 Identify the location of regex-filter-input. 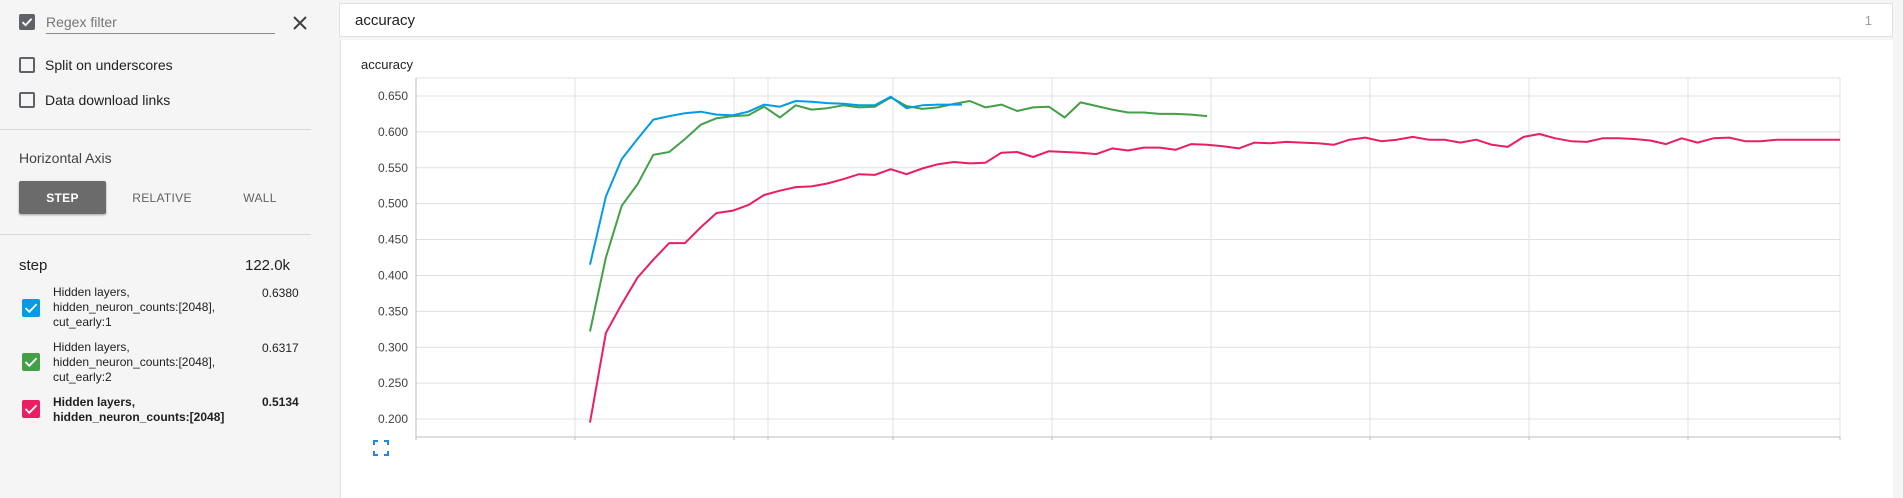
(160, 22).